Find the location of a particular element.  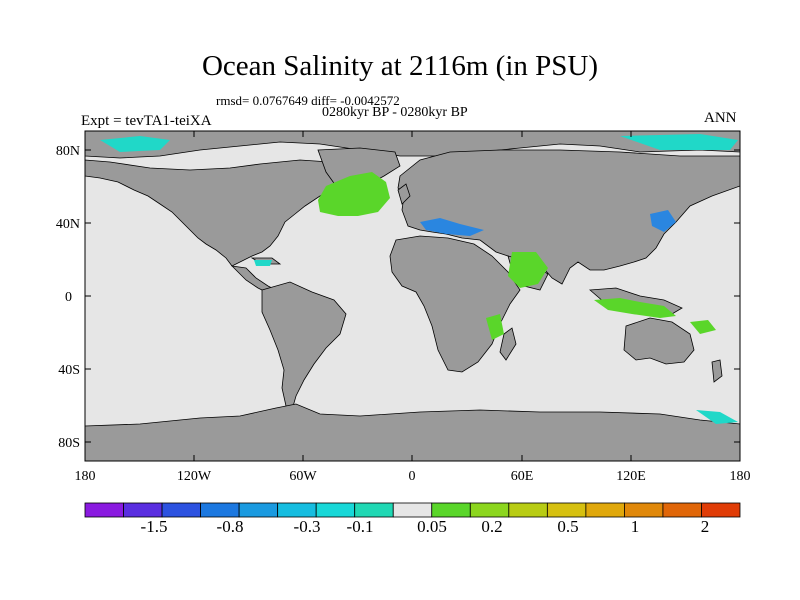

madagascar is located at coordinates (508, 344).